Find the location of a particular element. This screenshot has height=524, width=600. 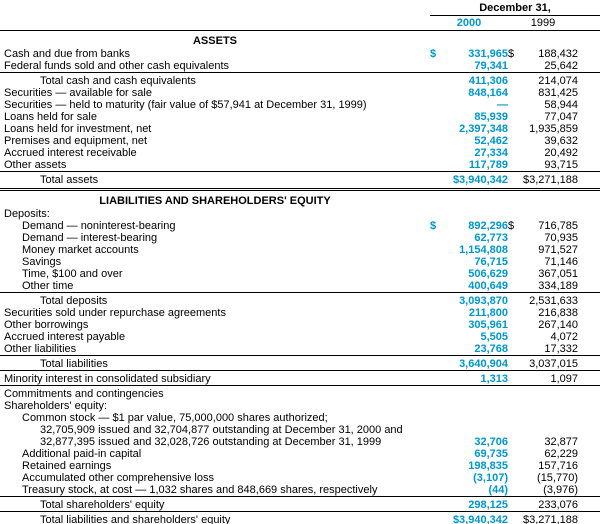

table-row: Total assets $3,940,342 $3,271,188 is located at coordinates (300, 181).